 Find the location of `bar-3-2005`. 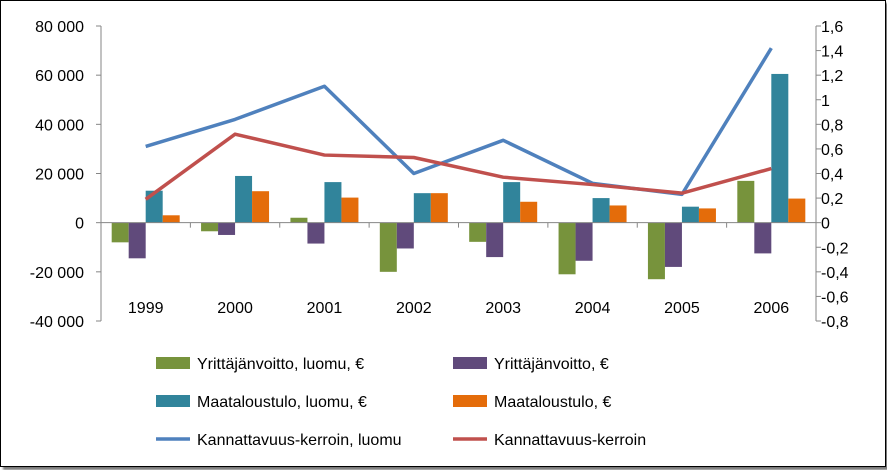

bar-3-2005 is located at coordinates (690, 214).